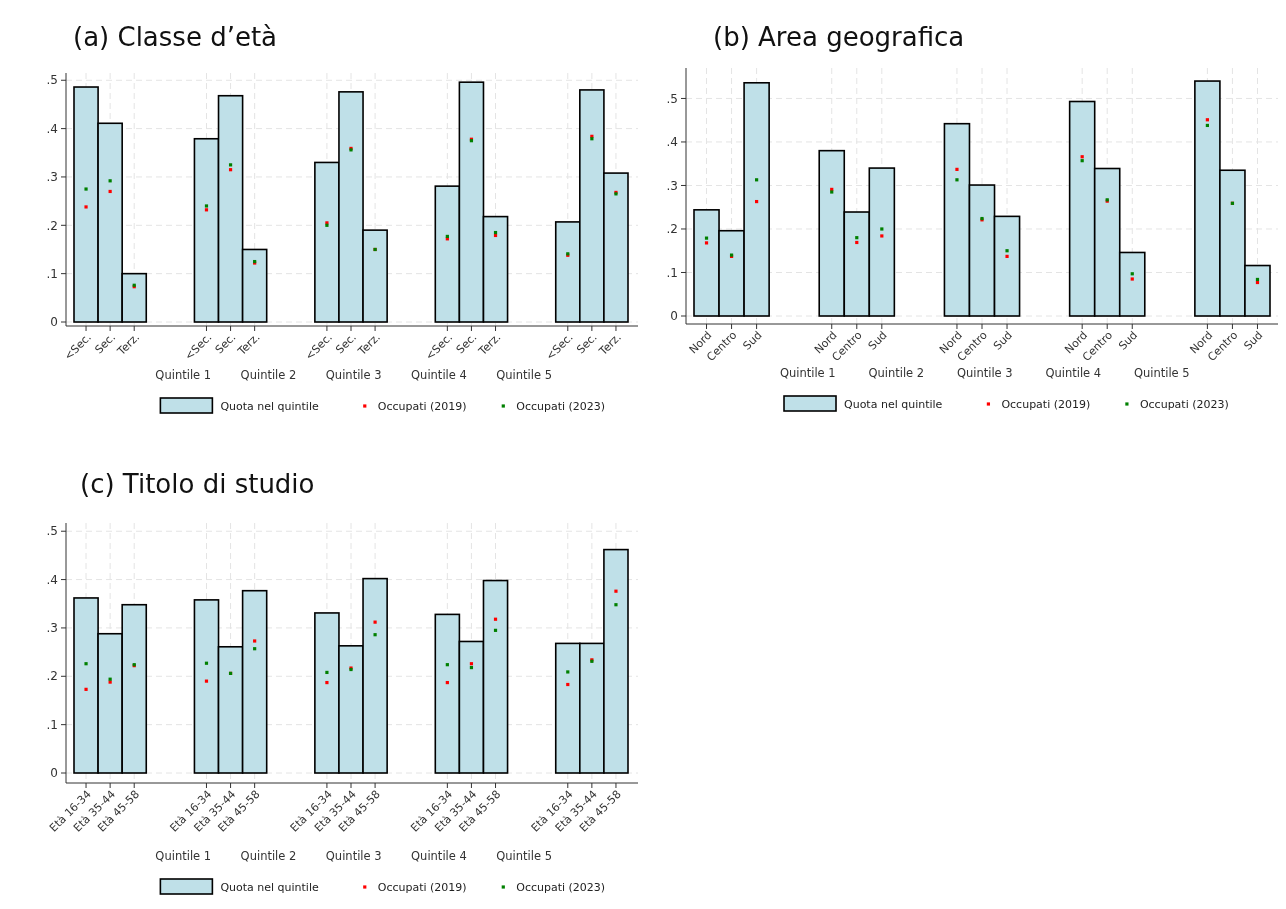 The width and height of the screenshot is (1286, 909). I want to click on chart-title: (c) Titolo di studio, so click(197, 484).